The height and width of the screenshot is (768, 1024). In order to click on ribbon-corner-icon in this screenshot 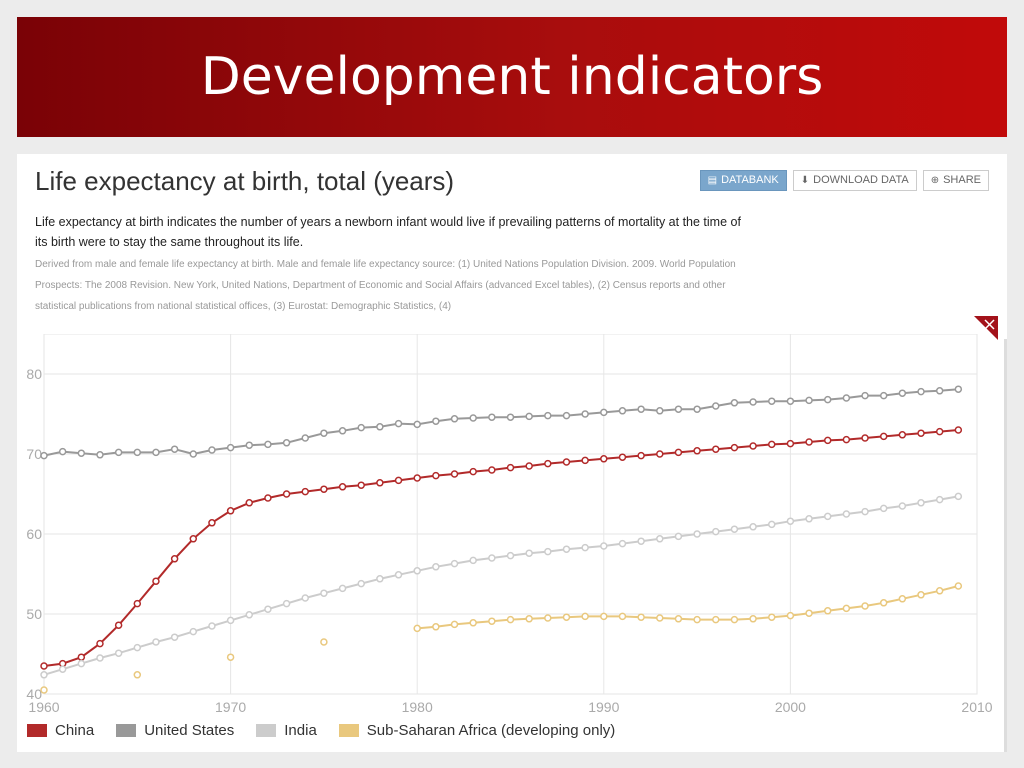, I will do `click(986, 328)`.